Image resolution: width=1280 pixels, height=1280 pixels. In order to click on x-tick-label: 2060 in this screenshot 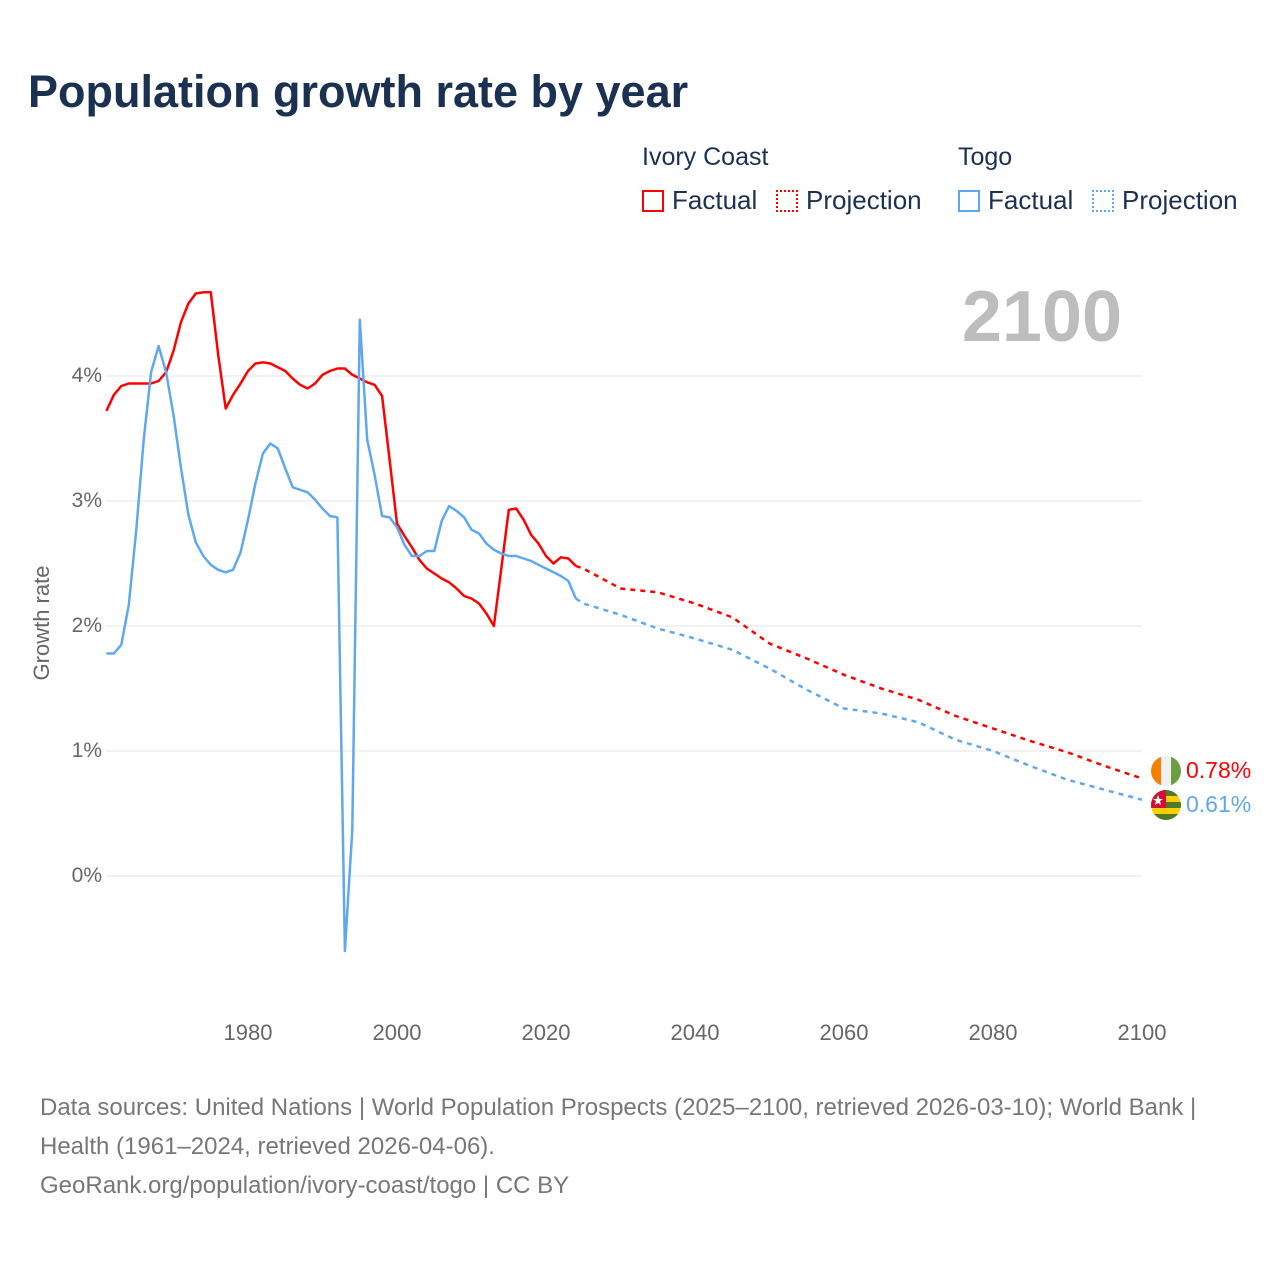, I will do `click(844, 1032)`.